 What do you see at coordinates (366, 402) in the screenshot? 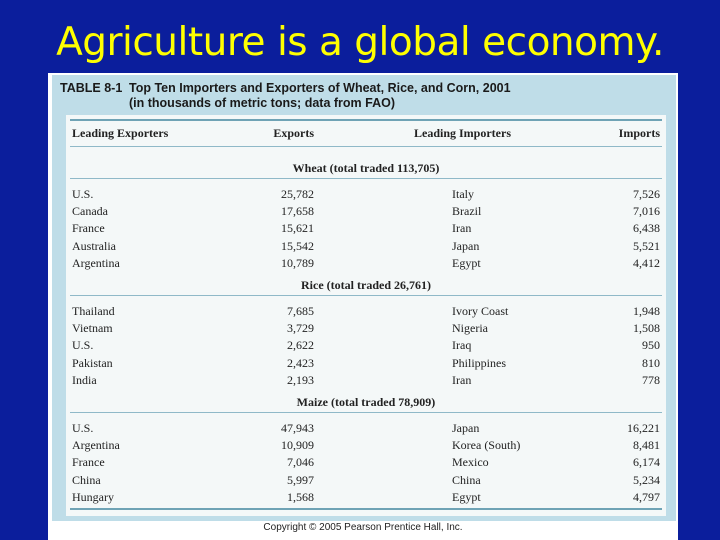
I see `section-title-maize: Maize (total traded 78,909)` at bounding box center [366, 402].